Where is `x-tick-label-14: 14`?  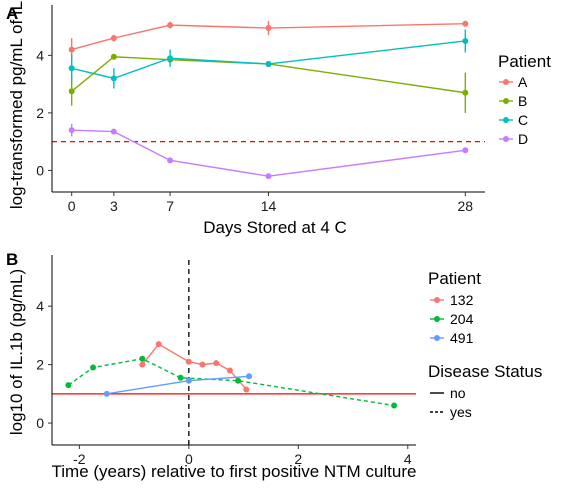 x-tick-label-14: 14 is located at coordinates (269, 206).